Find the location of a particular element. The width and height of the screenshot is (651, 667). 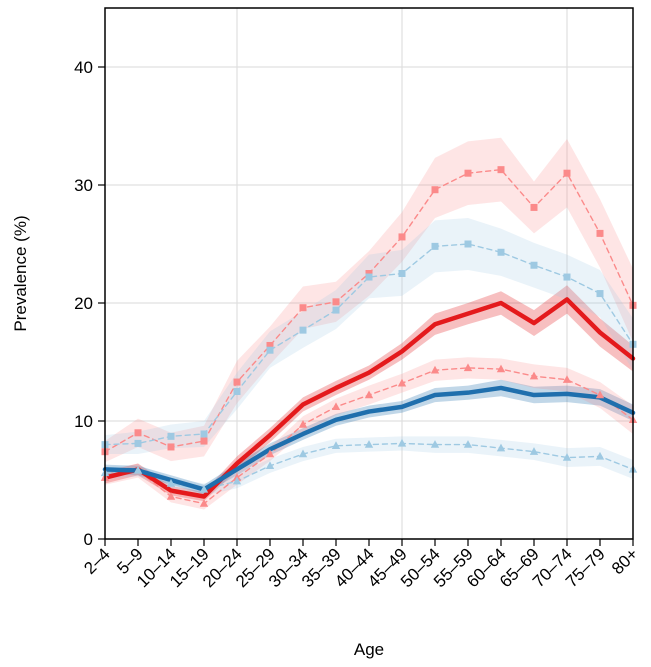

y-tick-label: 10 is located at coordinates (83, 421).